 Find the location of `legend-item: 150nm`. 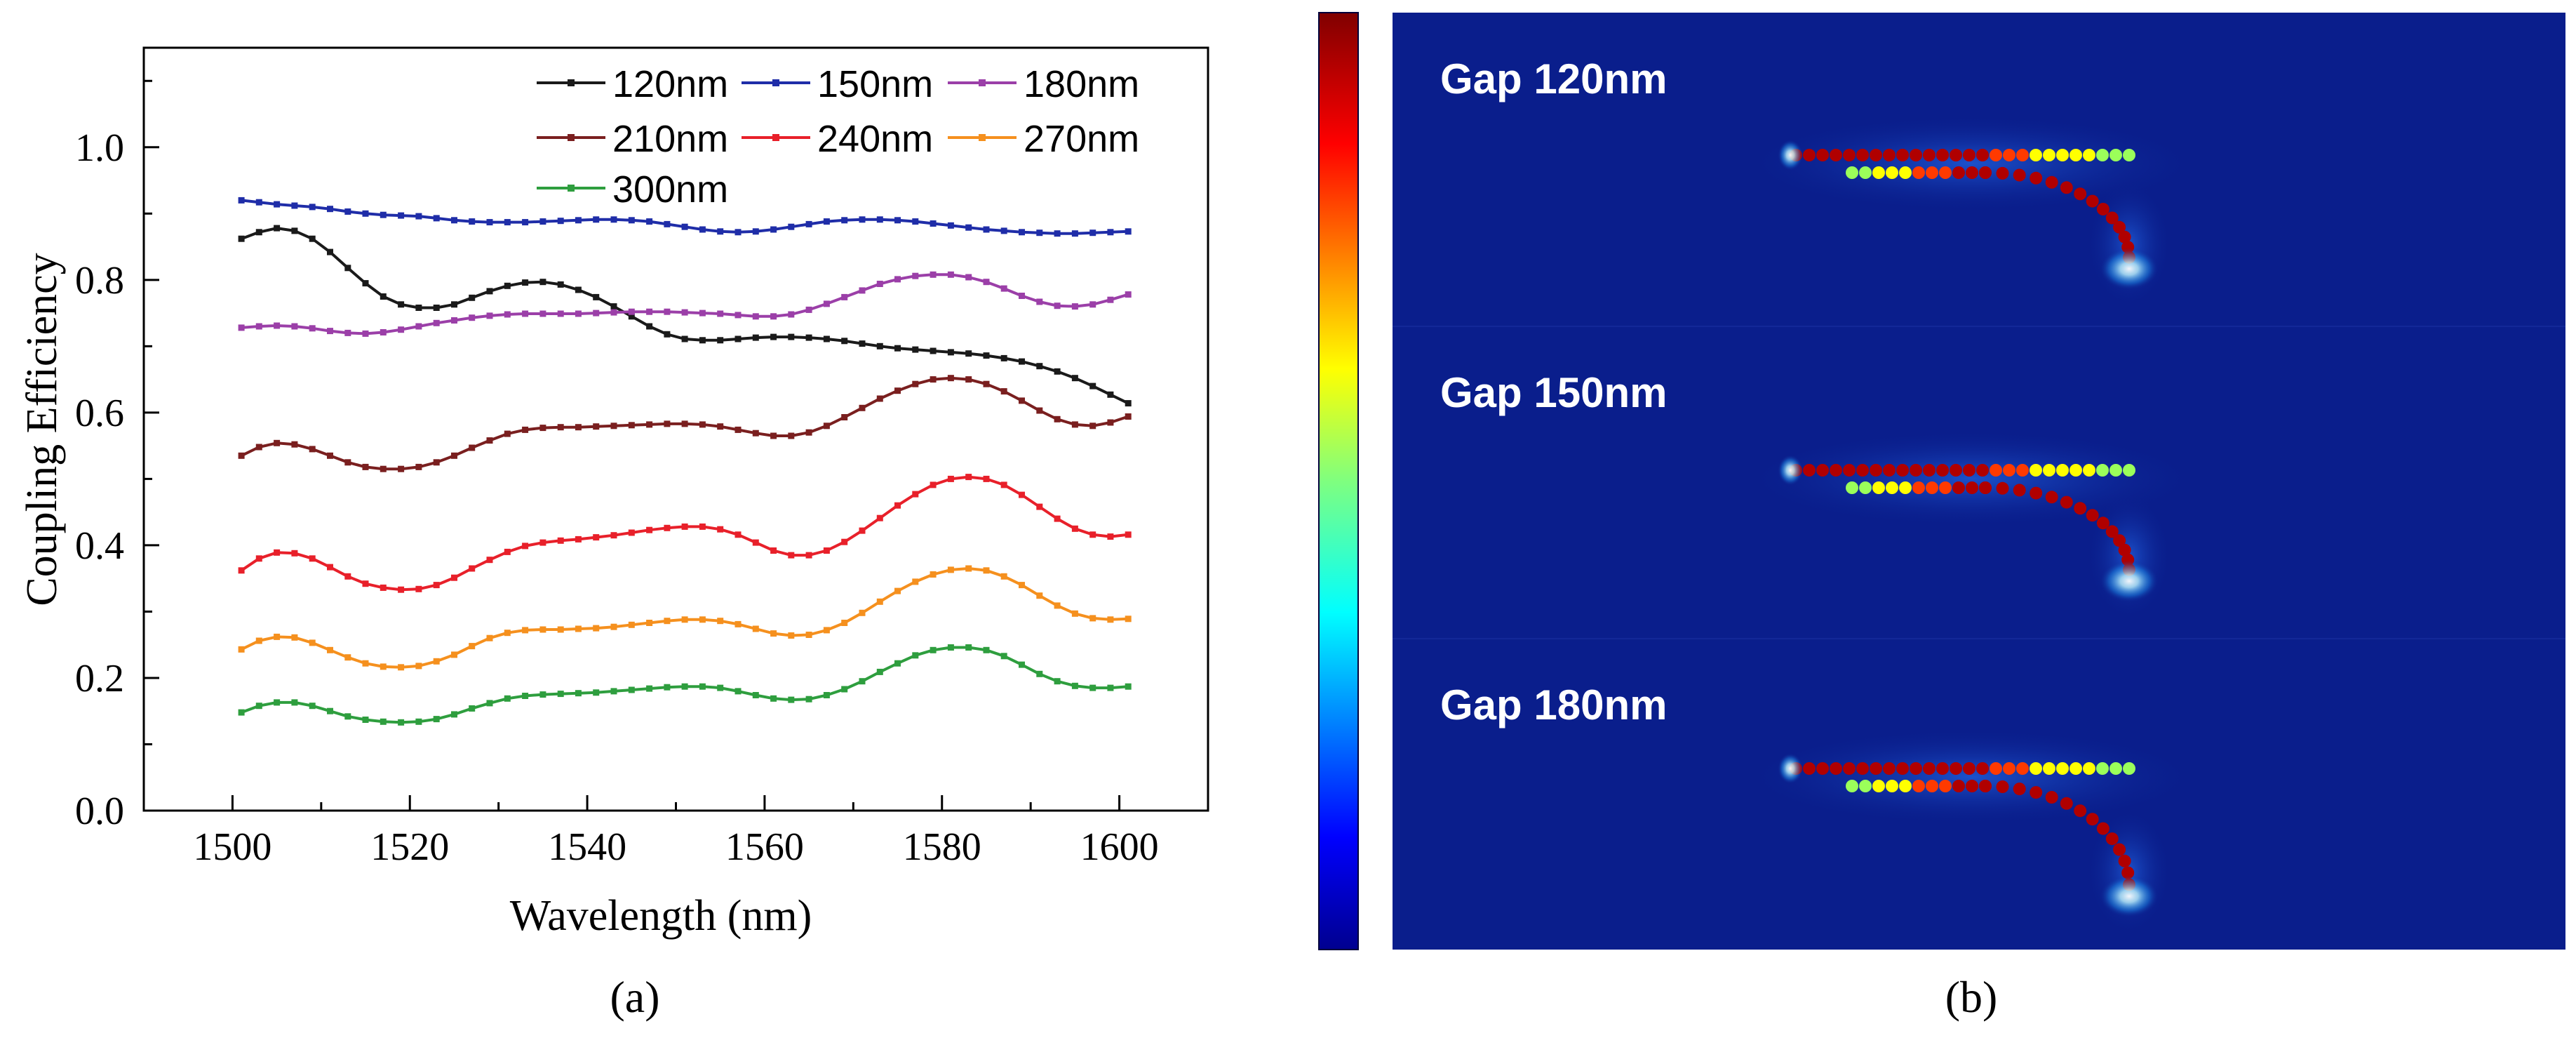

legend-item: 150nm is located at coordinates (837, 84).